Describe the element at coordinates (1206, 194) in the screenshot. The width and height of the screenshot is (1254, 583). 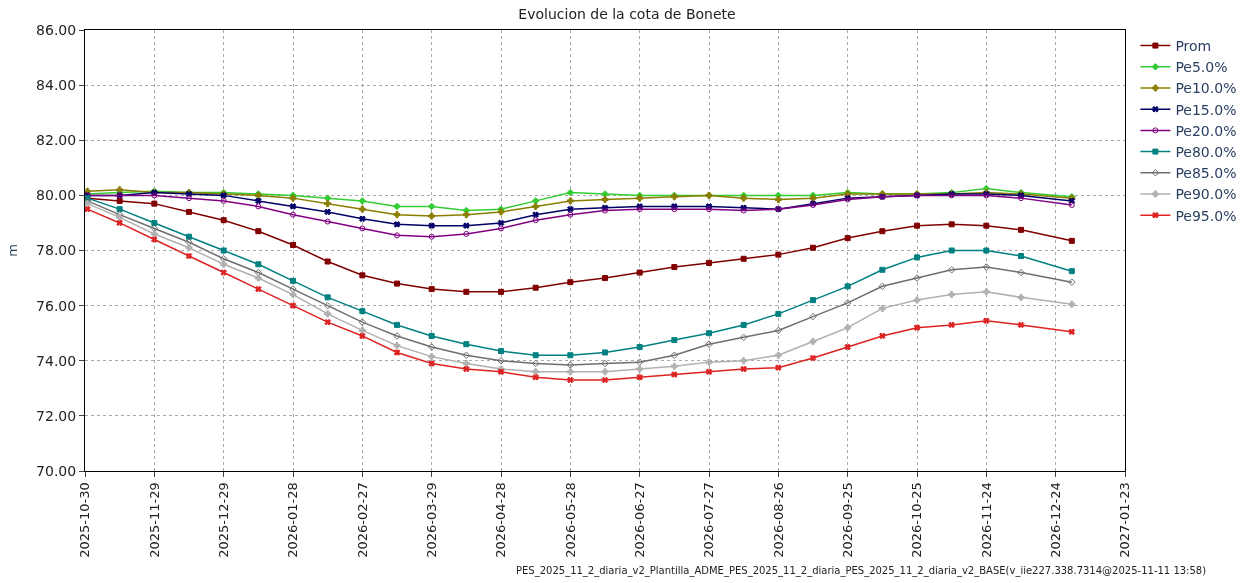
I see `legend-label: Pe90.0%` at that location.